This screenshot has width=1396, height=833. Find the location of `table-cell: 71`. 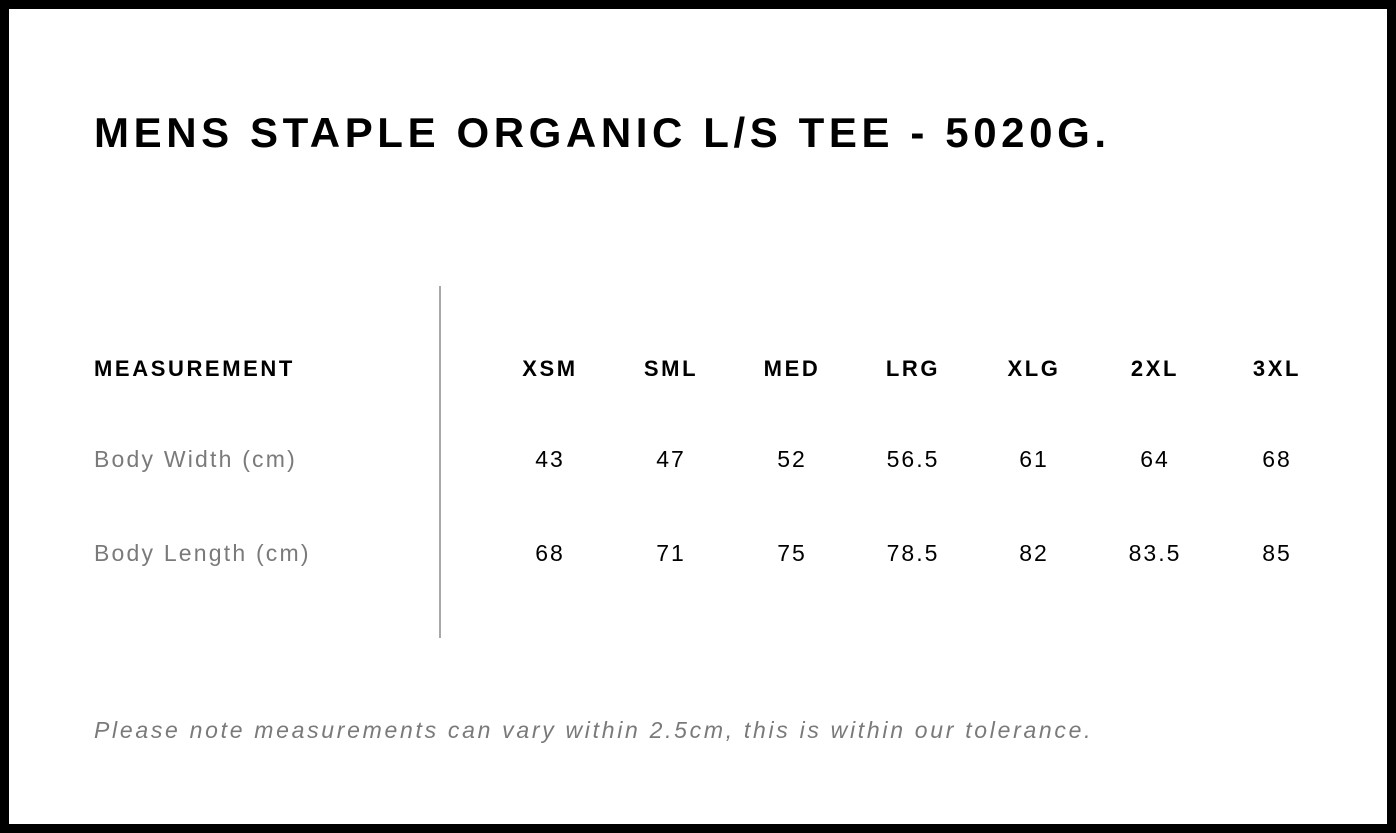

table-cell: 71 is located at coordinates (671, 553).